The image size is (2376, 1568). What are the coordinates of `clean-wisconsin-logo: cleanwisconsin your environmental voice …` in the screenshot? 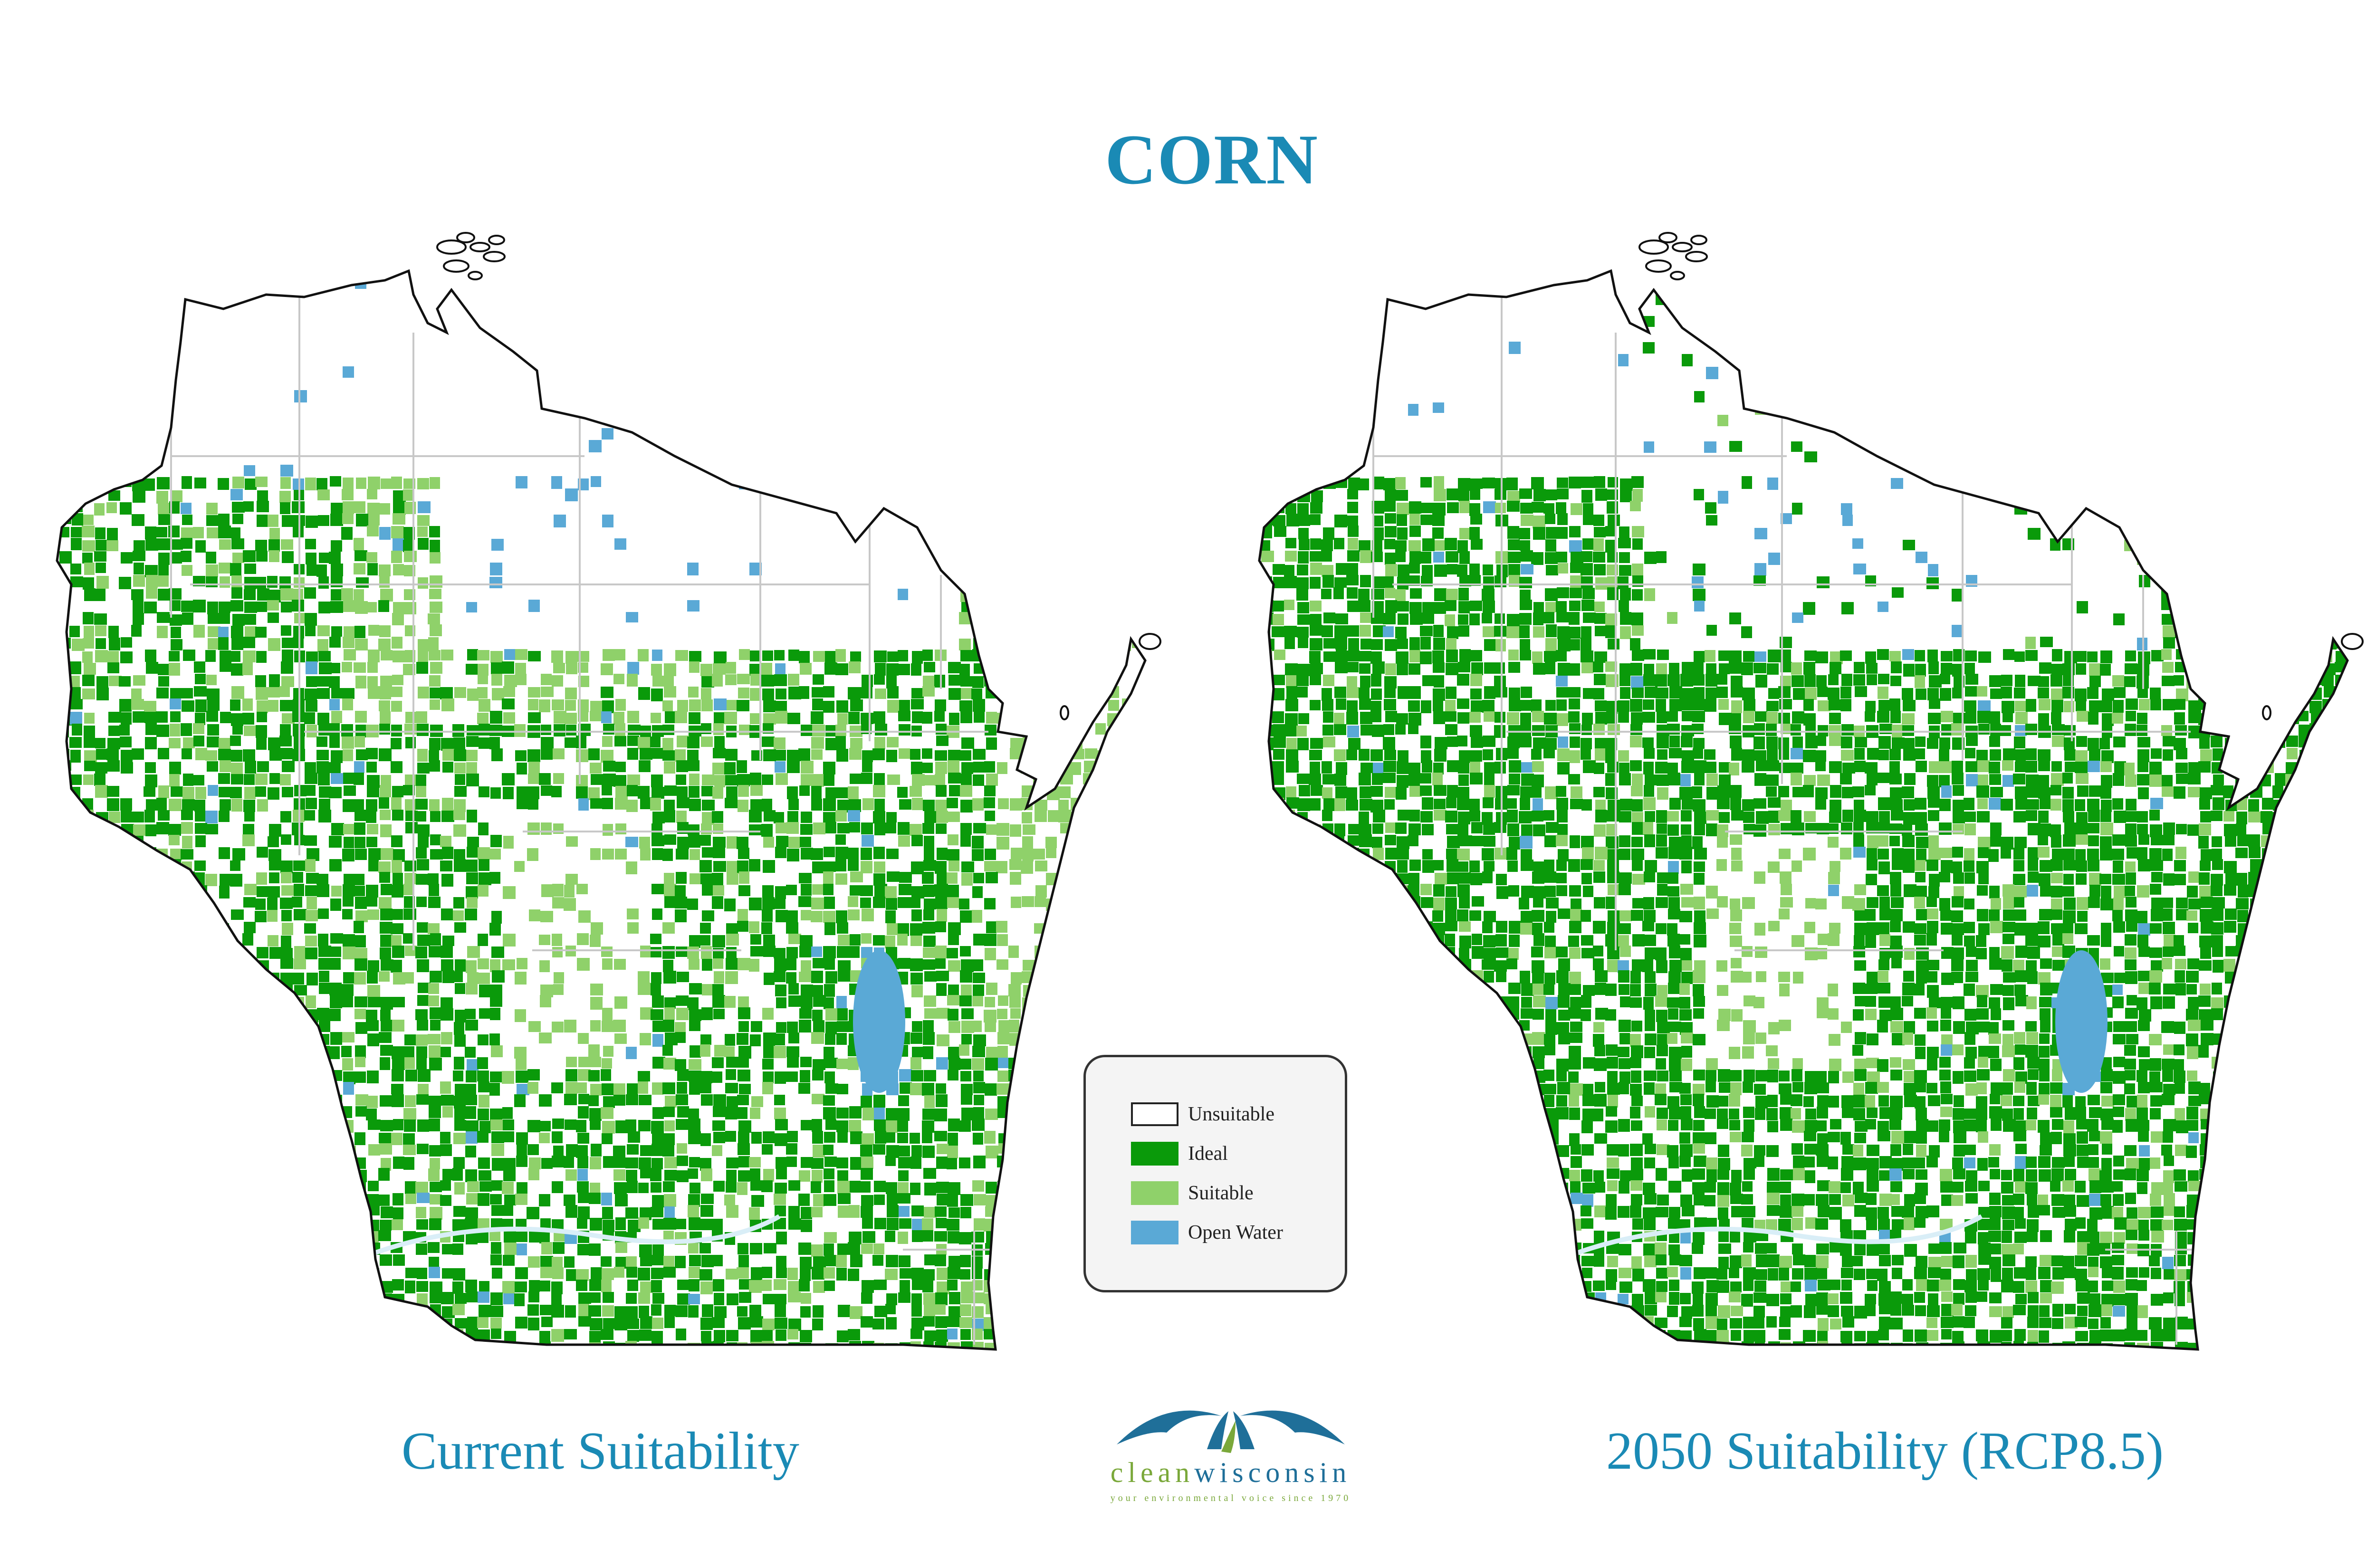 It's located at (1230, 1454).